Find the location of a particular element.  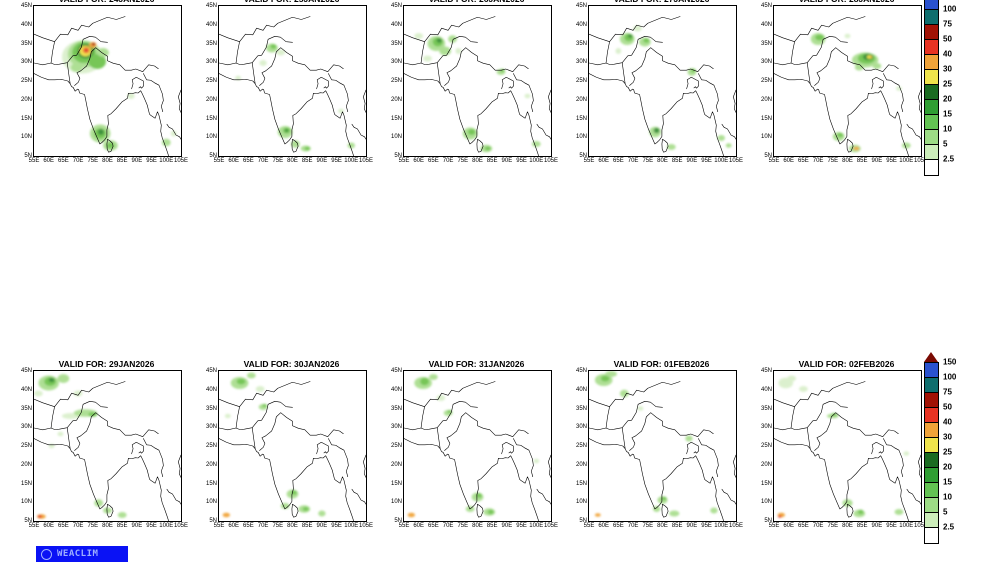

forecast-panel: VALID FOR: 01FEB2026 is located at coordinates (659, 443).